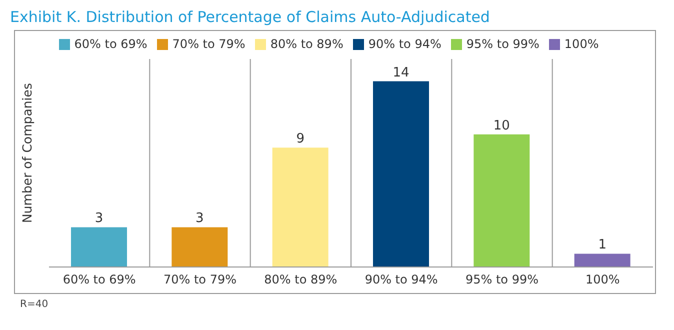 This screenshot has width=674, height=330. Describe the element at coordinates (603, 279) in the screenshot. I see `x-tick-label: 100%` at that location.